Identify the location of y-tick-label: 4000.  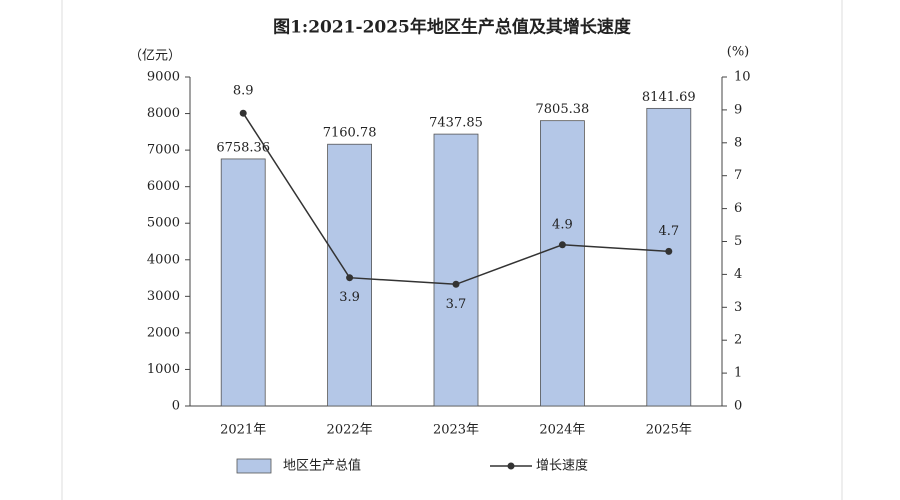
(163, 259).